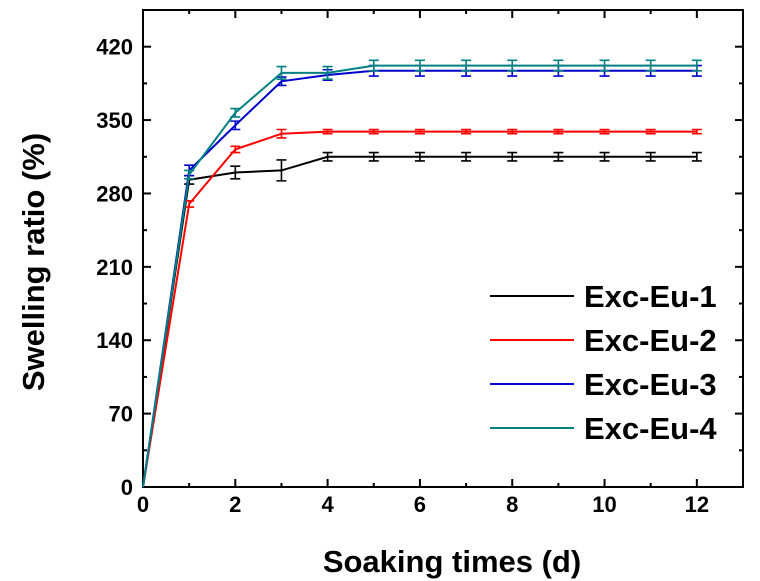 This screenshot has width=760, height=581. What do you see at coordinates (114, 340) in the screenshot?
I see `y-tick-label: 140` at bounding box center [114, 340].